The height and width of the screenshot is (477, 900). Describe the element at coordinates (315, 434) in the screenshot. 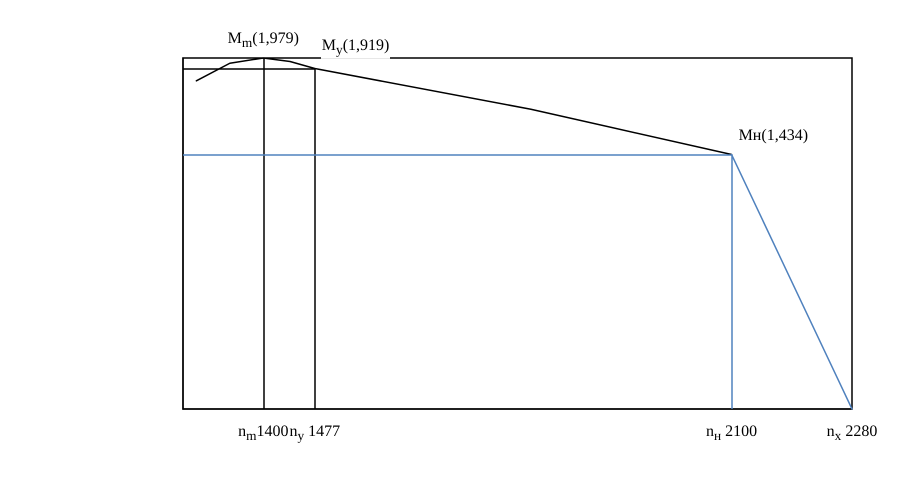

I see `x-tick-label: n$_{у}$ 1477` at that location.